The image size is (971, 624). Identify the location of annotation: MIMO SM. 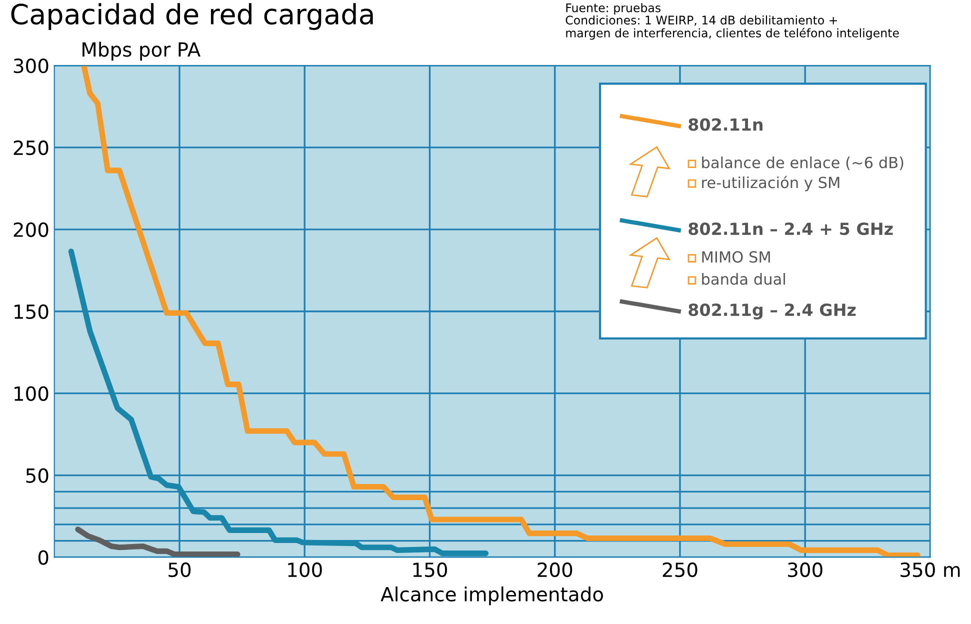
(736, 257).